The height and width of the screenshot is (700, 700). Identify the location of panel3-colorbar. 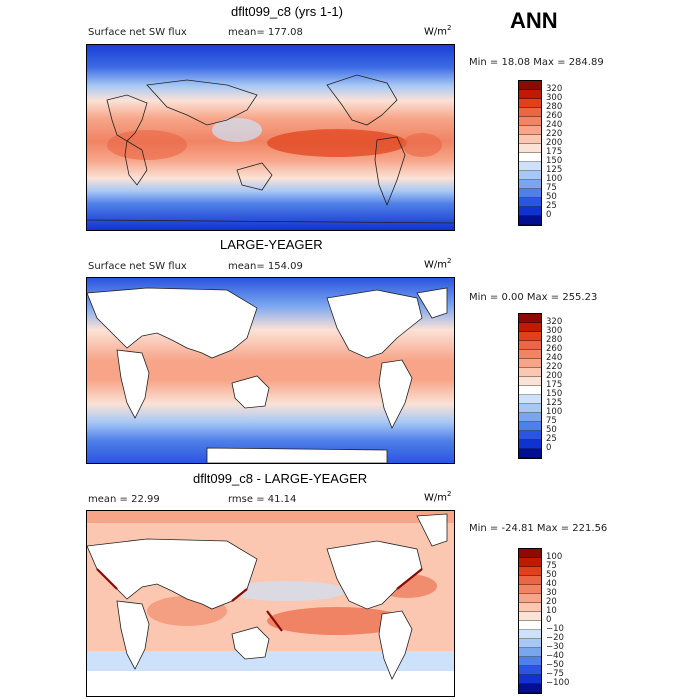
(530, 621).